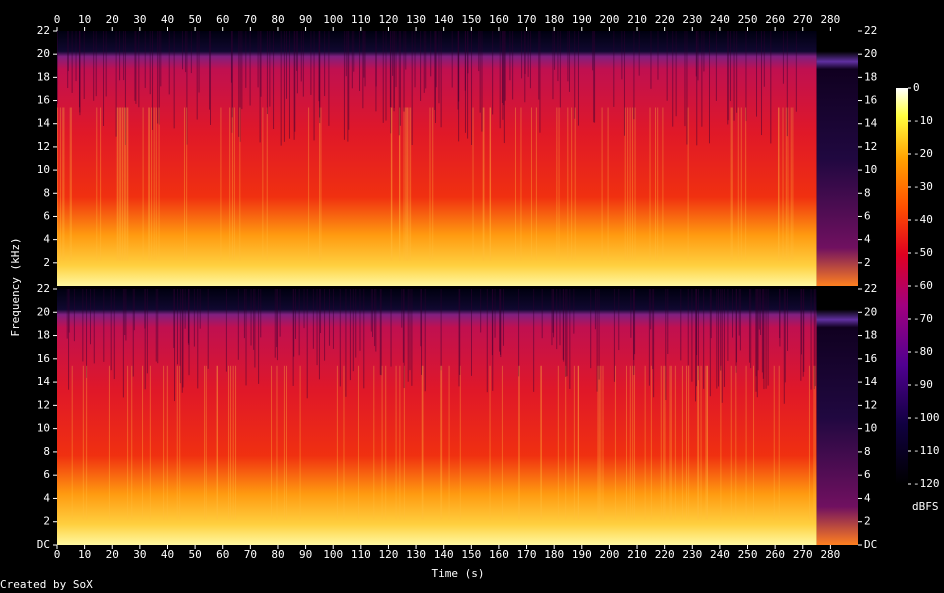  I want to click on x-tick-label: 180, so click(554, 554).